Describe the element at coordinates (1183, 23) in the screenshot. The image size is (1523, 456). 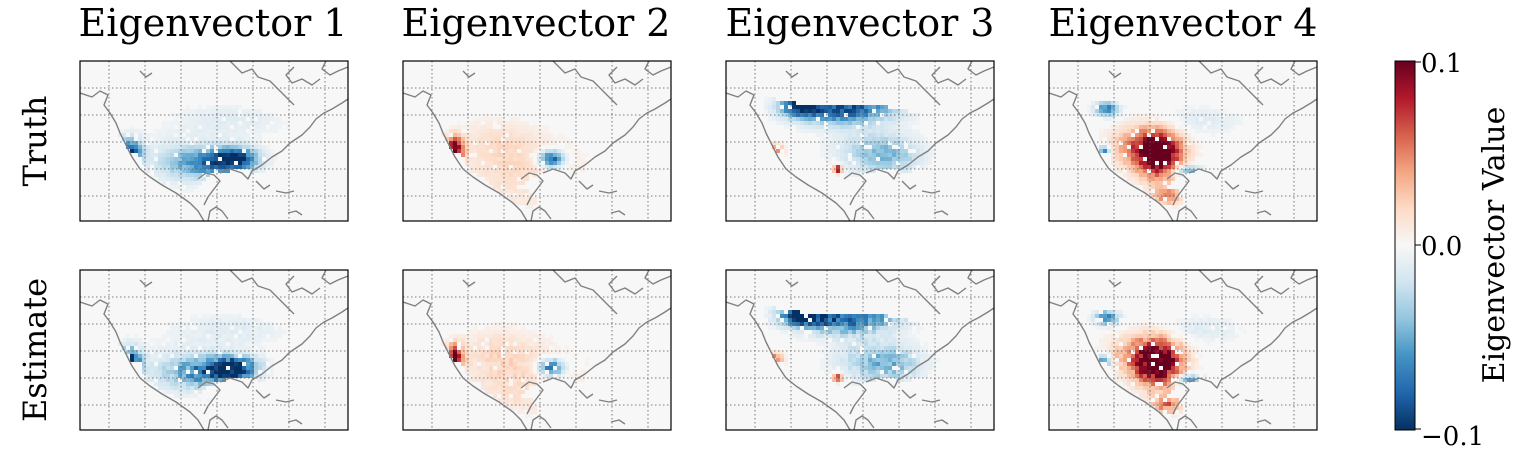
I see `col-title-4: Eigenvector 4` at that location.